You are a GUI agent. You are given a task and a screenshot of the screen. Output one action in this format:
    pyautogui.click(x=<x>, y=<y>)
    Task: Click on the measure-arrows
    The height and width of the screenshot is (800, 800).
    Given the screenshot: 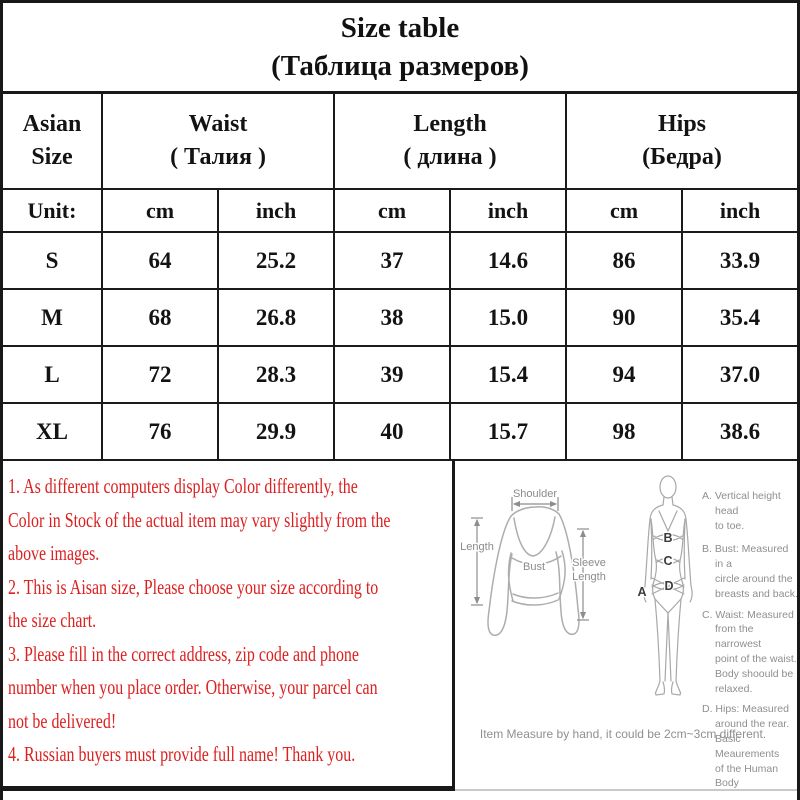 What is the action you would take?
    pyautogui.click(x=530, y=559)
    